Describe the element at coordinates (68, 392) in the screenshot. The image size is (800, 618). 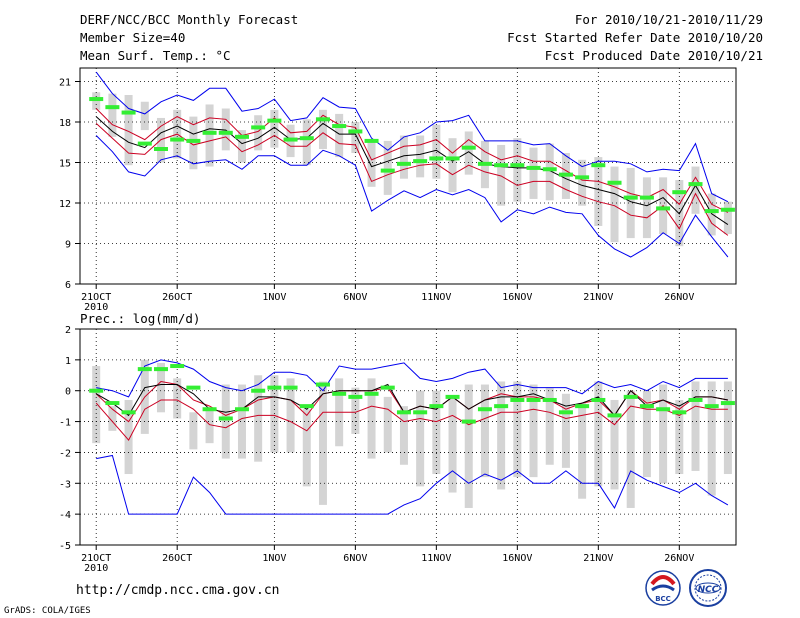
I see `prec-ytick-label: 0` at that location.